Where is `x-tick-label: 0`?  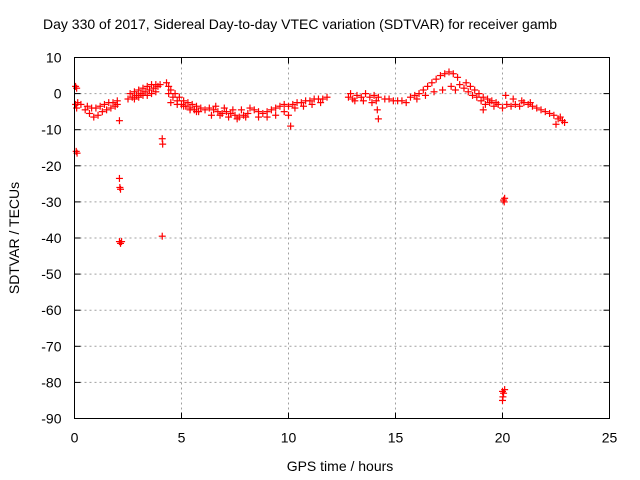
x-tick-label: 0 is located at coordinates (75, 438).